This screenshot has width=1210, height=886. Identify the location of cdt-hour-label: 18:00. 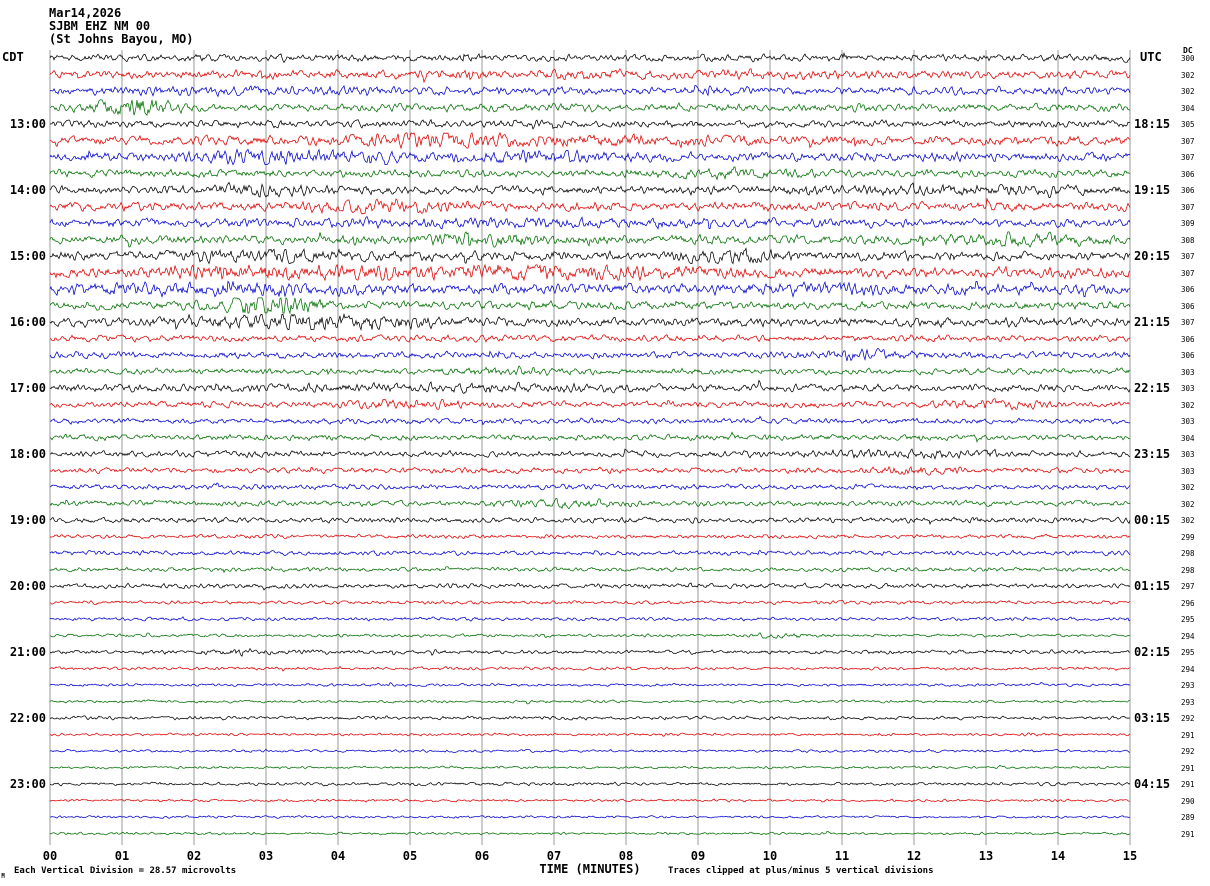
(27, 454).